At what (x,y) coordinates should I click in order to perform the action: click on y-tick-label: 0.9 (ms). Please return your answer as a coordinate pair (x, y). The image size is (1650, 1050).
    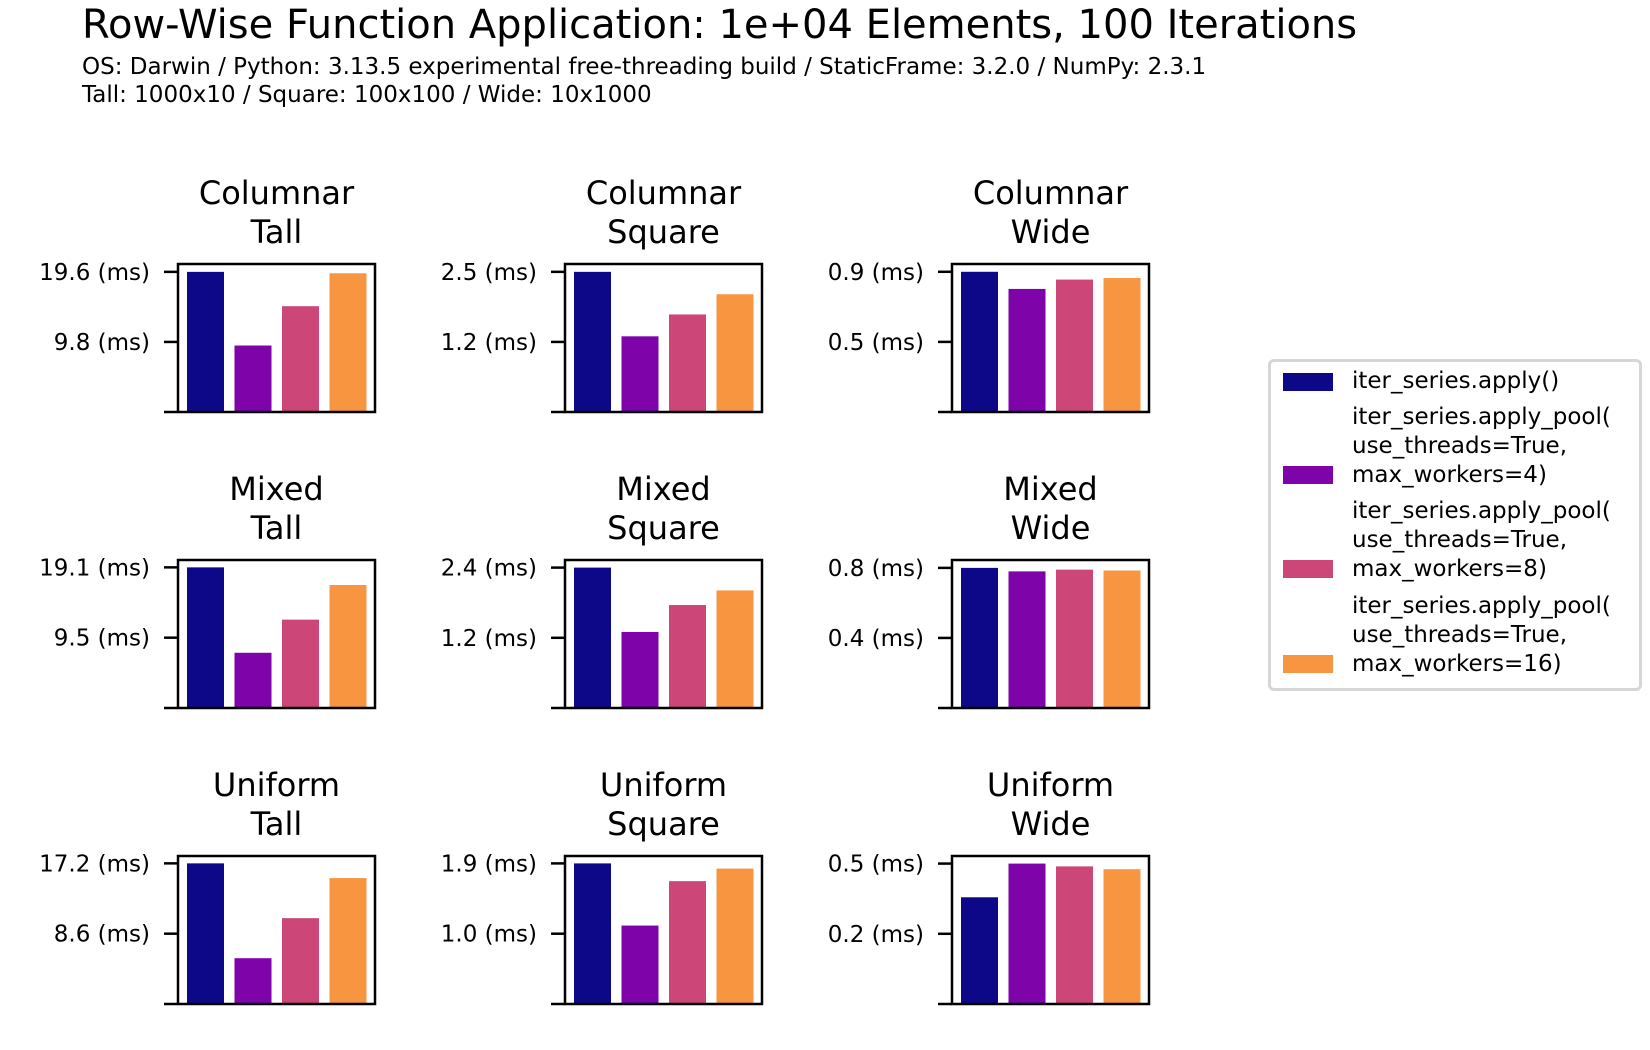
    Looking at the image, I should click on (876, 273).